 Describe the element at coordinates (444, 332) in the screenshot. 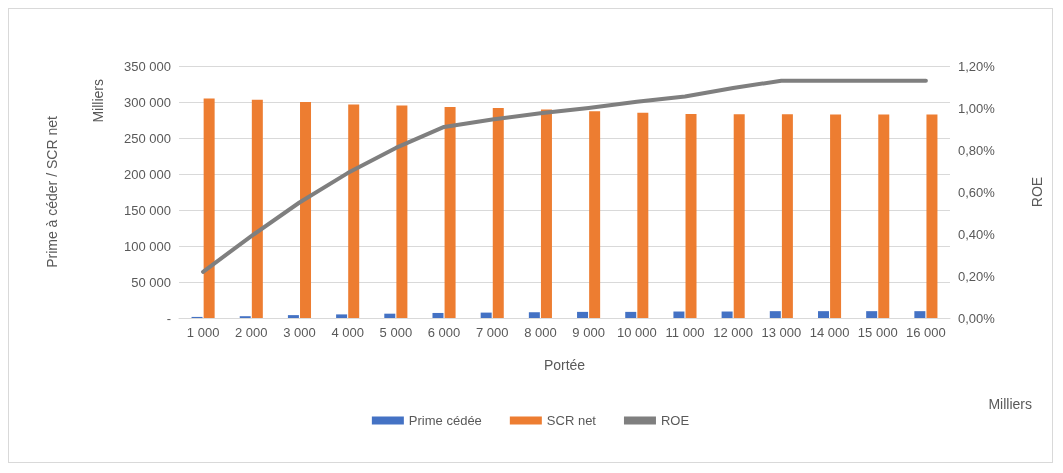

I see `x-tick-label: 6 000` at that location.